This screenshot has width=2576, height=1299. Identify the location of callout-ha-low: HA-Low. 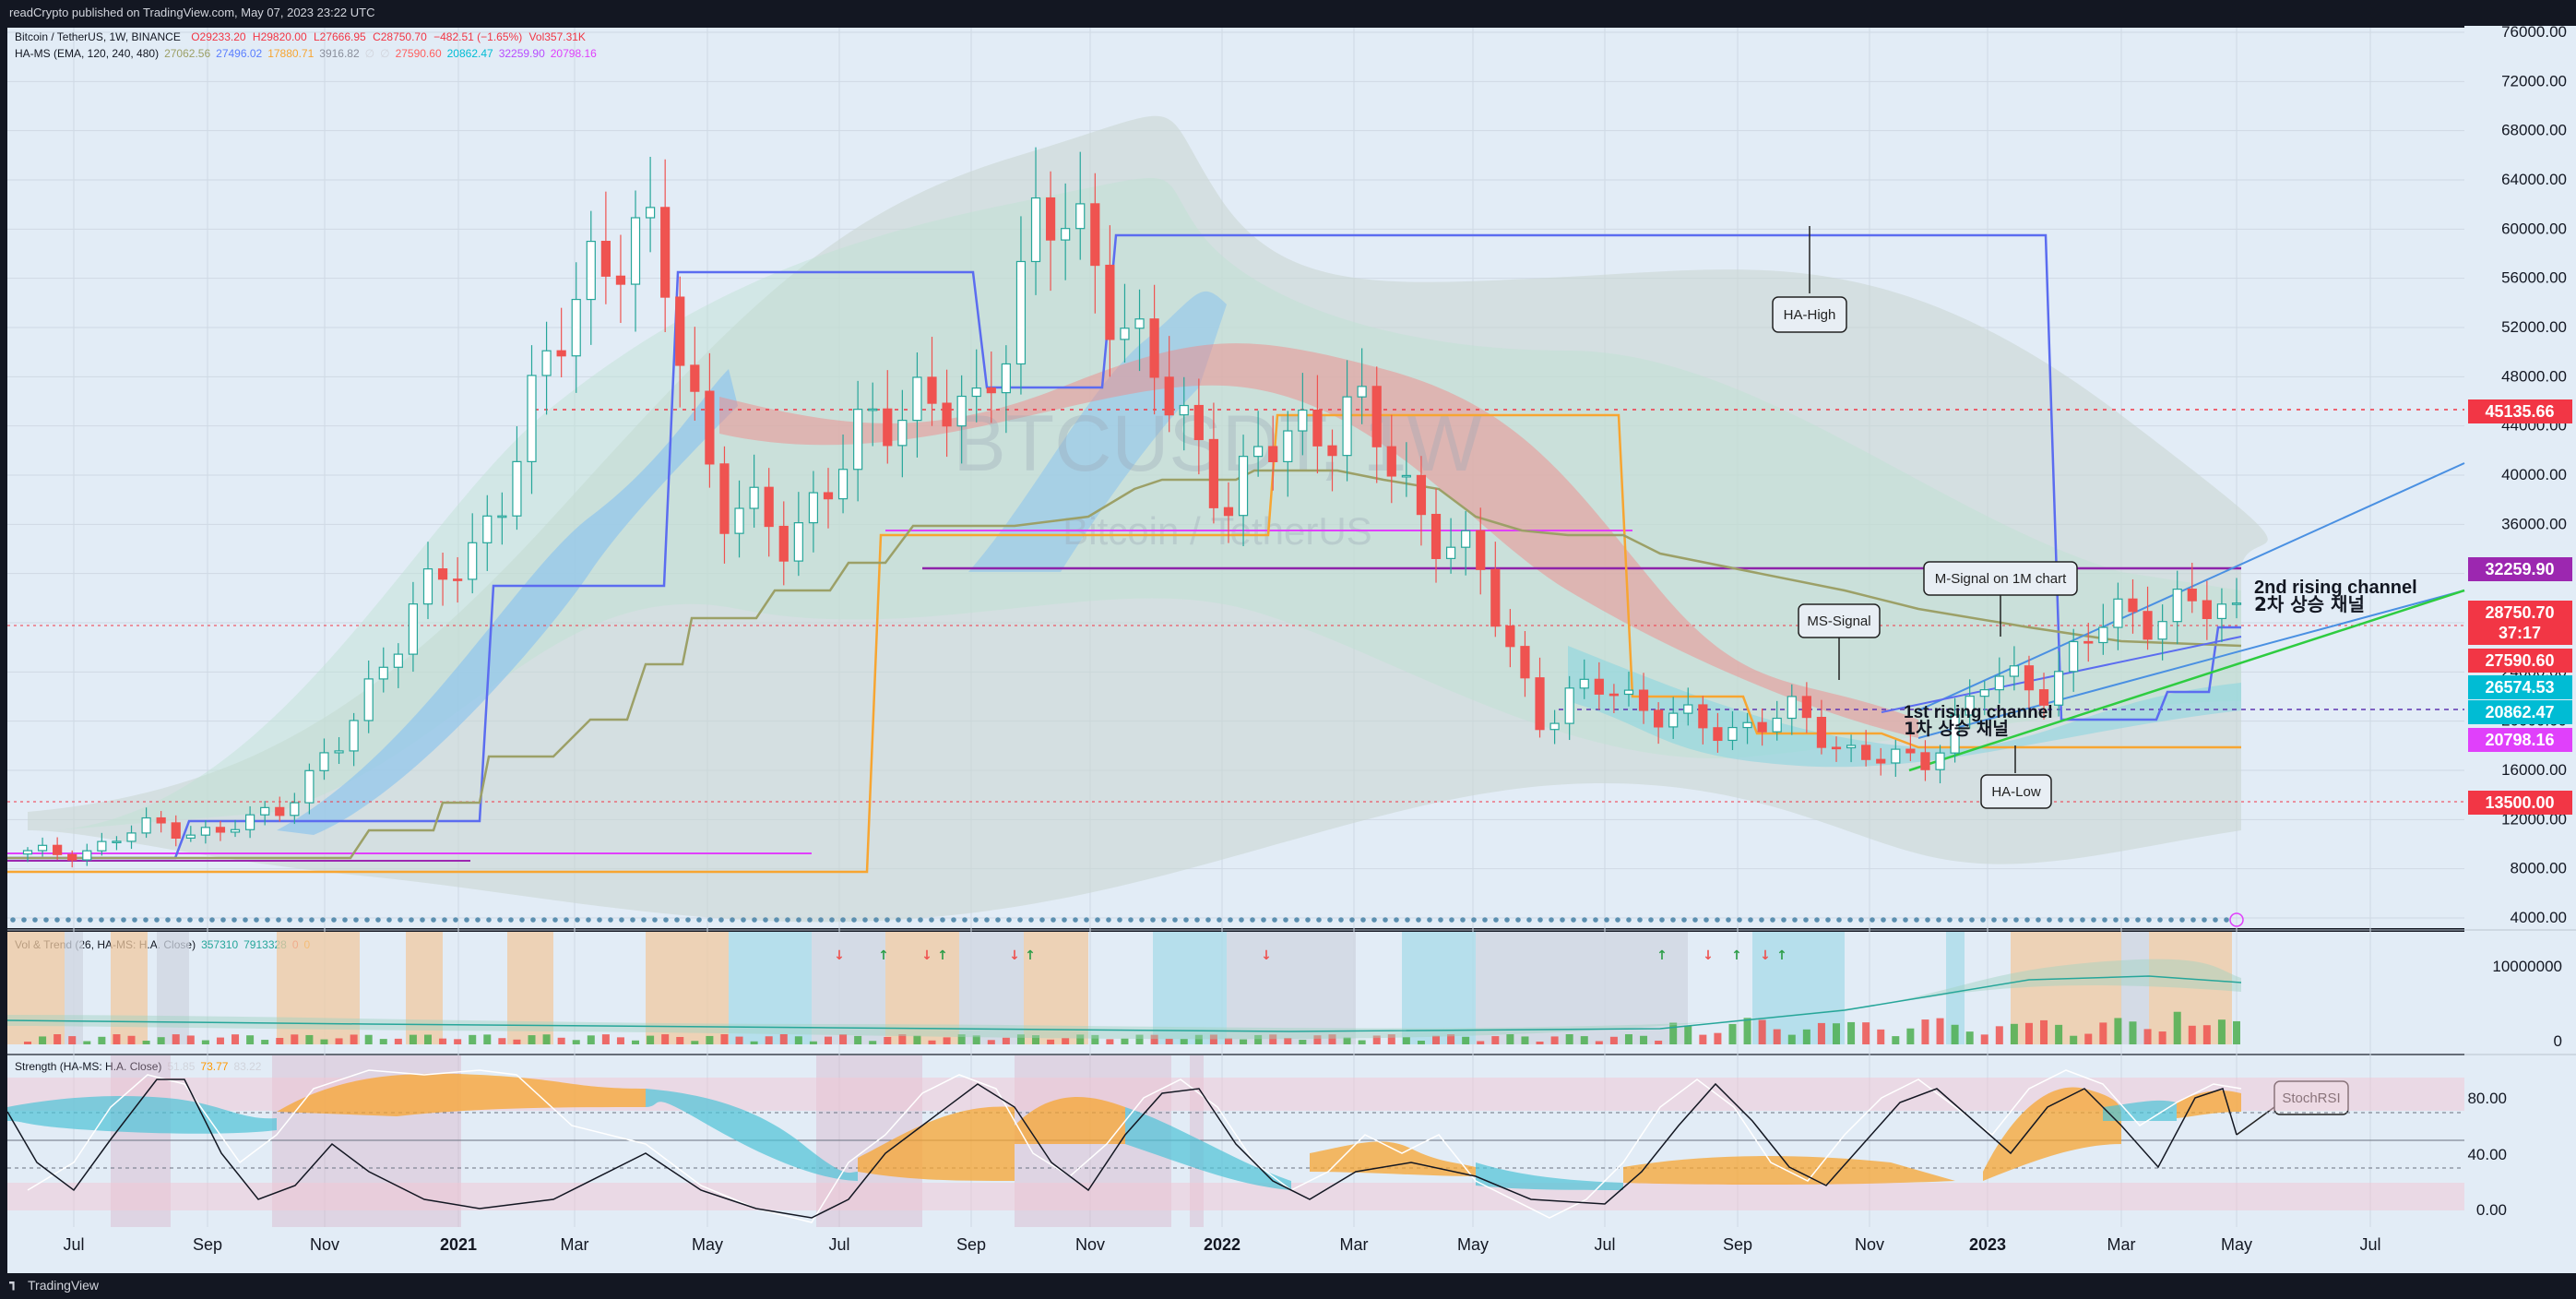
(2016, 777).